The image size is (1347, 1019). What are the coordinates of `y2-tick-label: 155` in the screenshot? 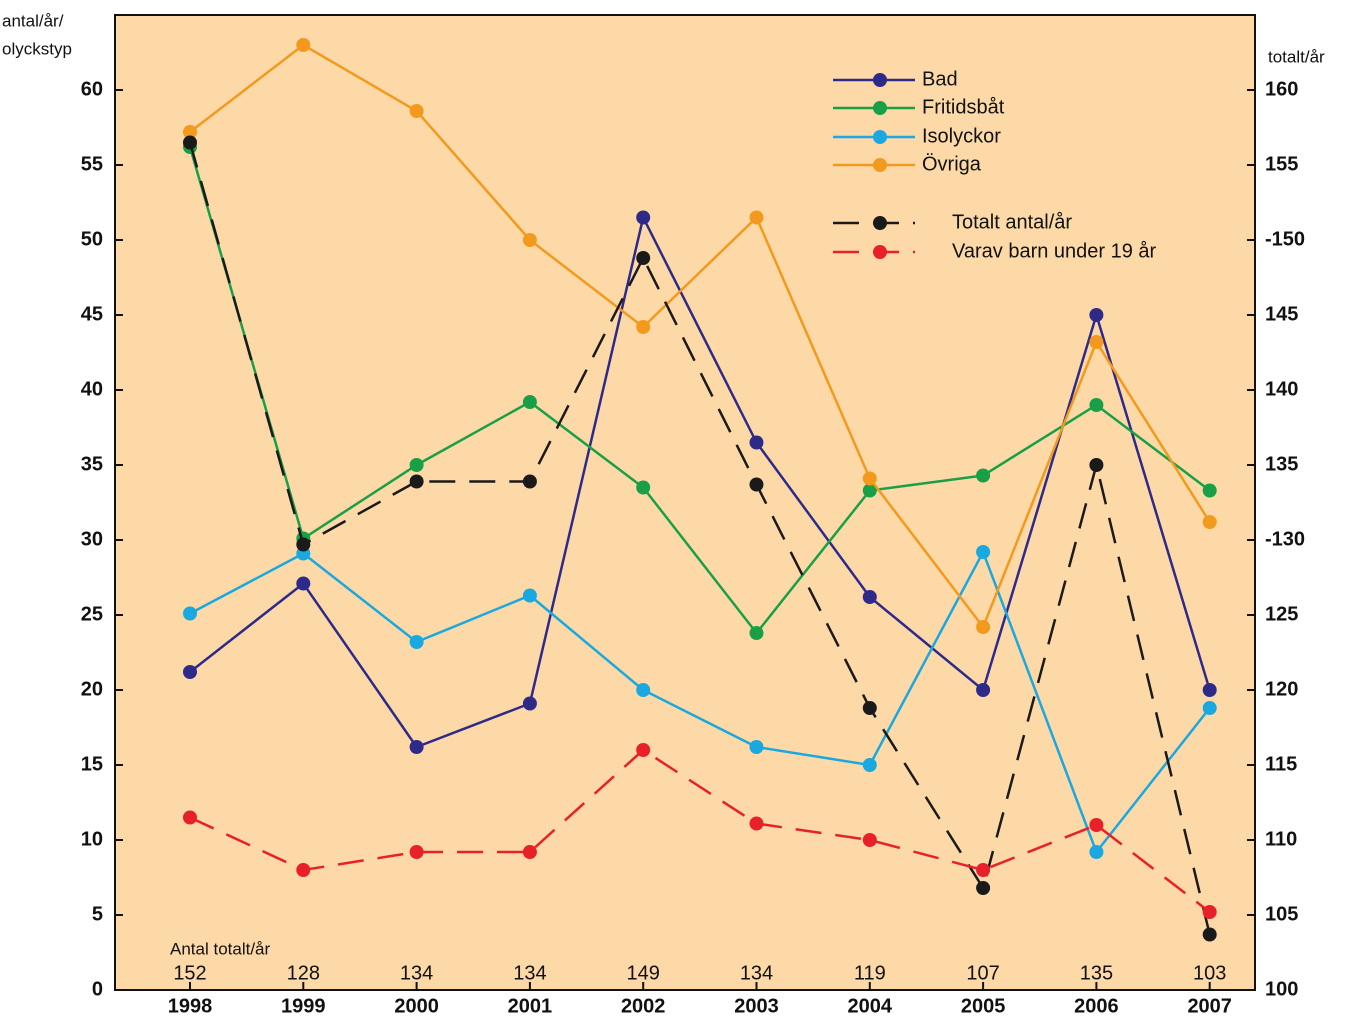 It's located at (1281, 164).